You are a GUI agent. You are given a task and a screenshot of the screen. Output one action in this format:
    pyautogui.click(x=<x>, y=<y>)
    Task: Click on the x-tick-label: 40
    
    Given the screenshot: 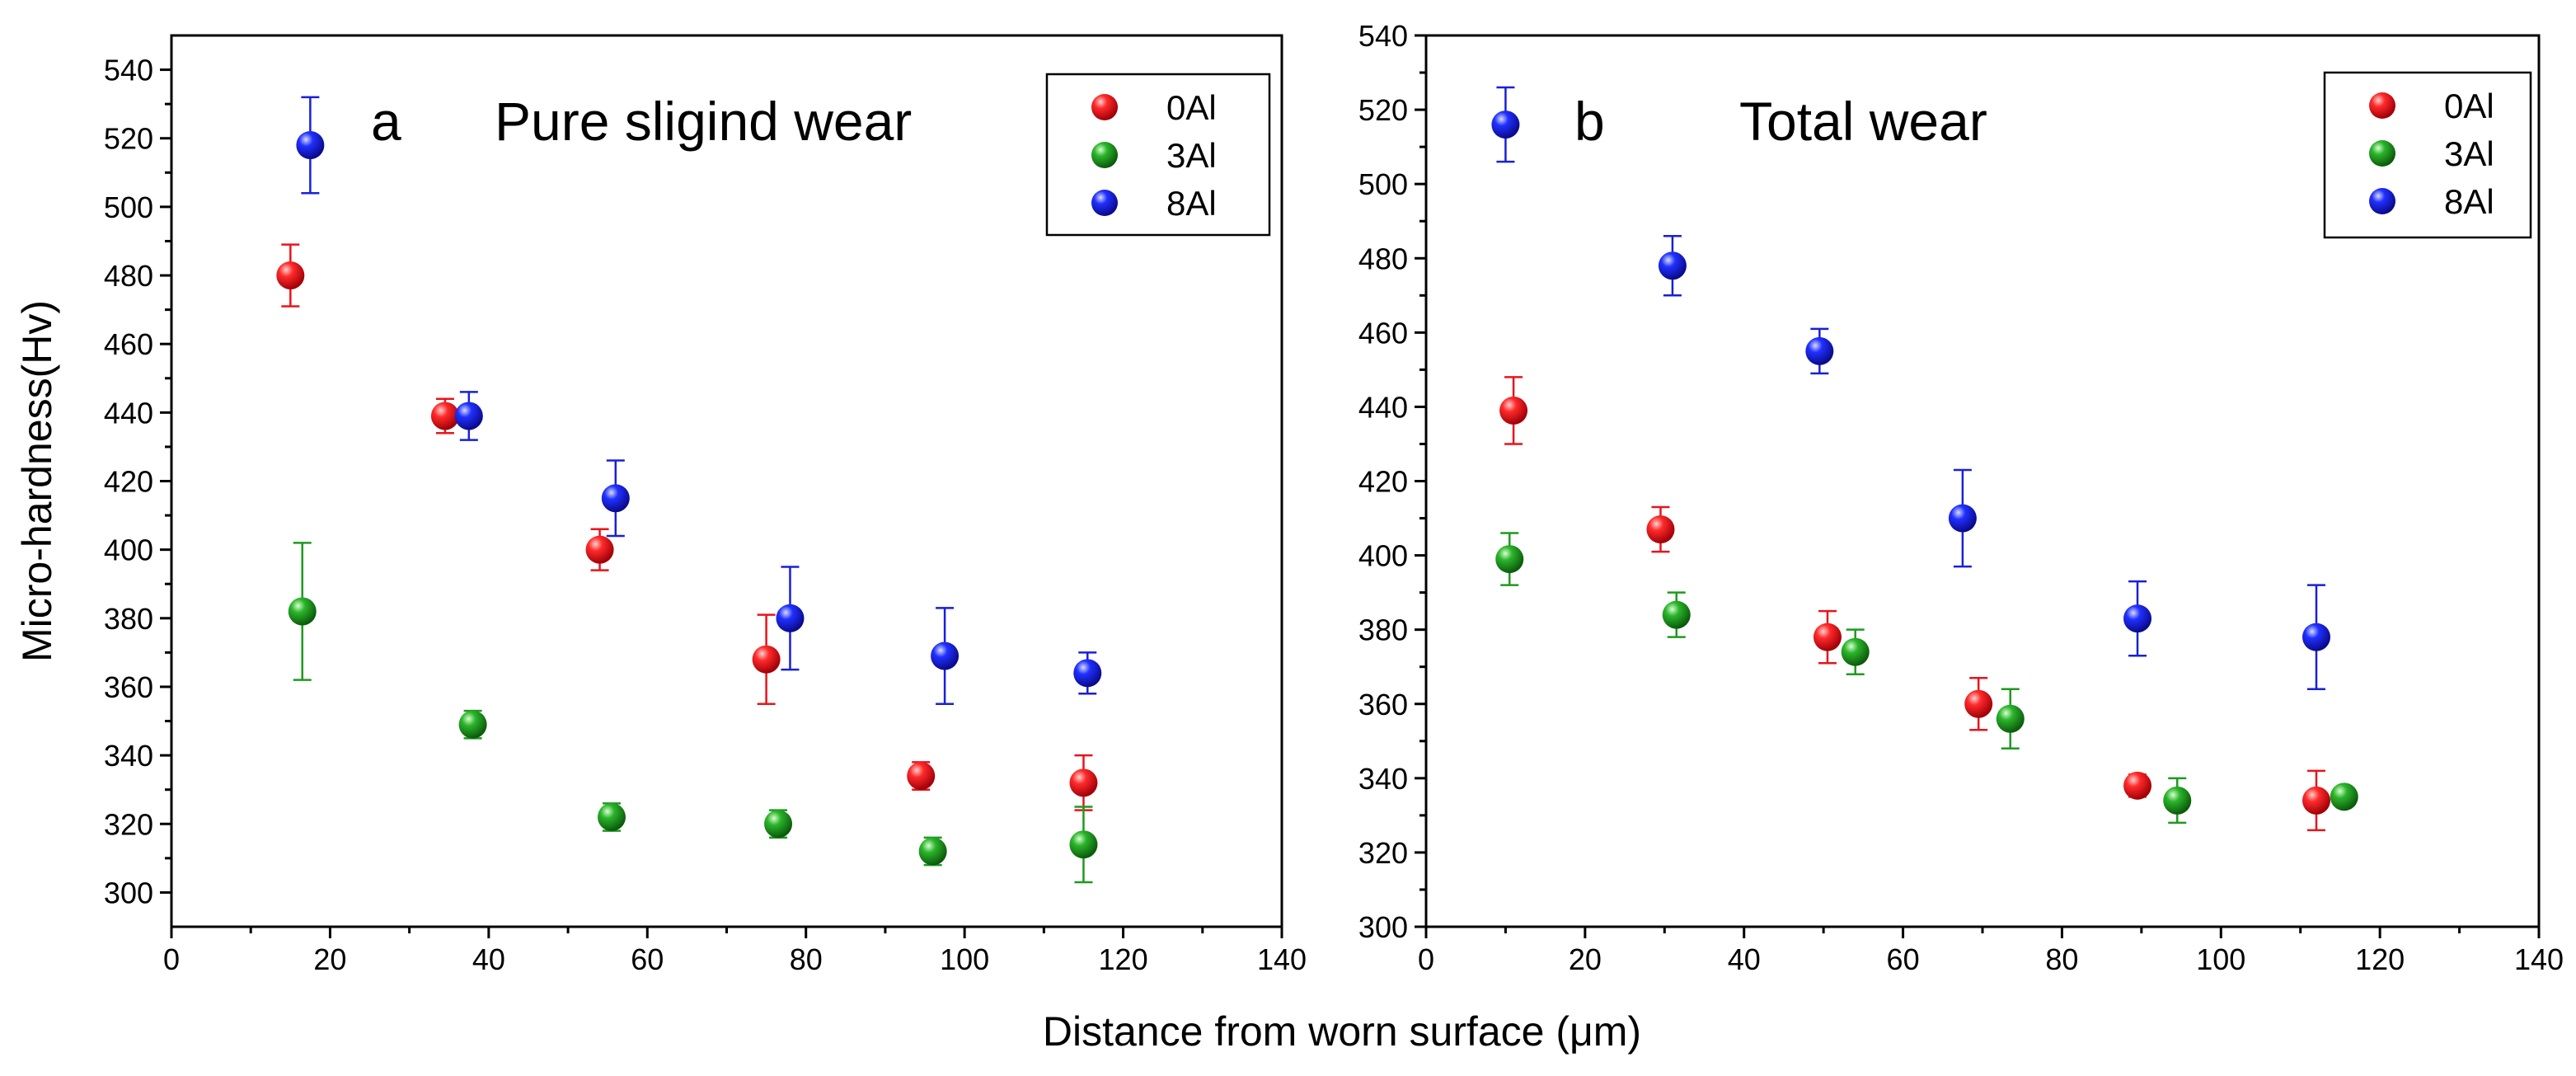 What is the action you would take?
    pyautogui.click(x=488, y=959)
    